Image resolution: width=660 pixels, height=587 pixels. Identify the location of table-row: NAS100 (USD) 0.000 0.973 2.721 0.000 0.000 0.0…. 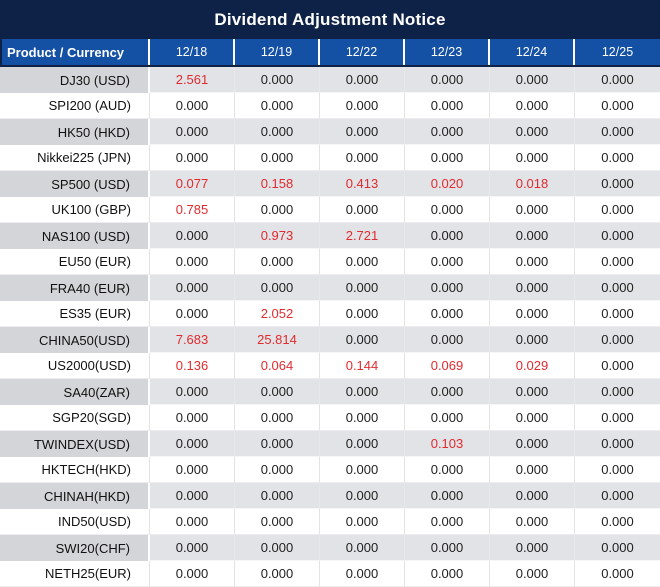
(330, 236).